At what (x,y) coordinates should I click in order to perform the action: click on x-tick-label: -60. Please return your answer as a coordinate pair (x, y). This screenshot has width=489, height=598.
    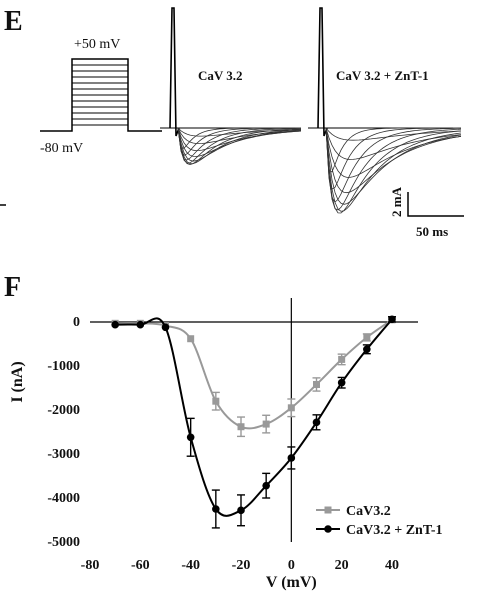
    Looking at the image, I should click on (140, 565).